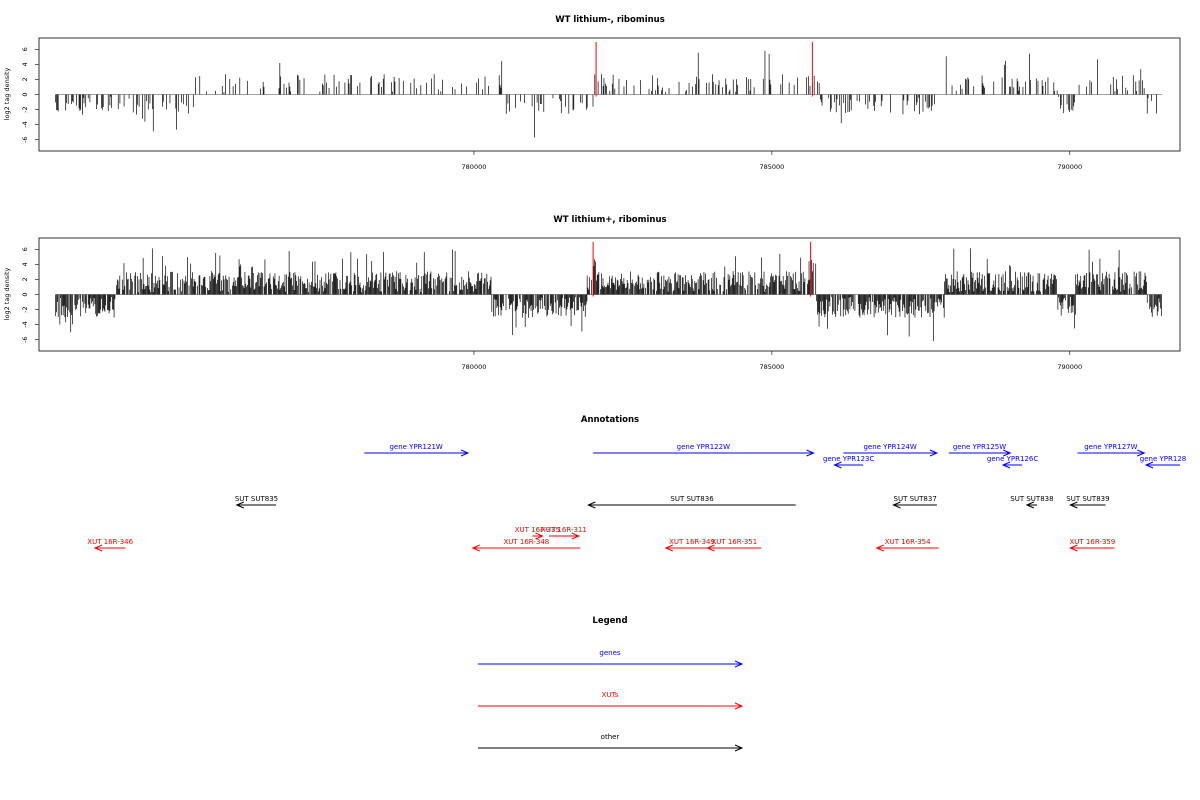 The width and height of the screenshot is (1200, 800). I want to click on annotation-feature: gene YPR124W, so click(891, 450).